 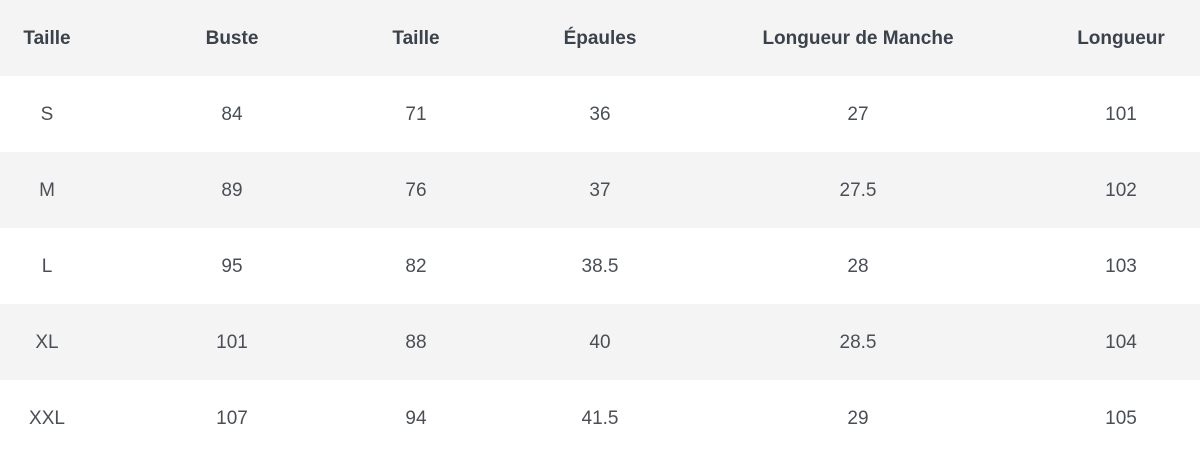 I want to click on cell-longueur-manche: 27.5, so click(x=858, y=190).